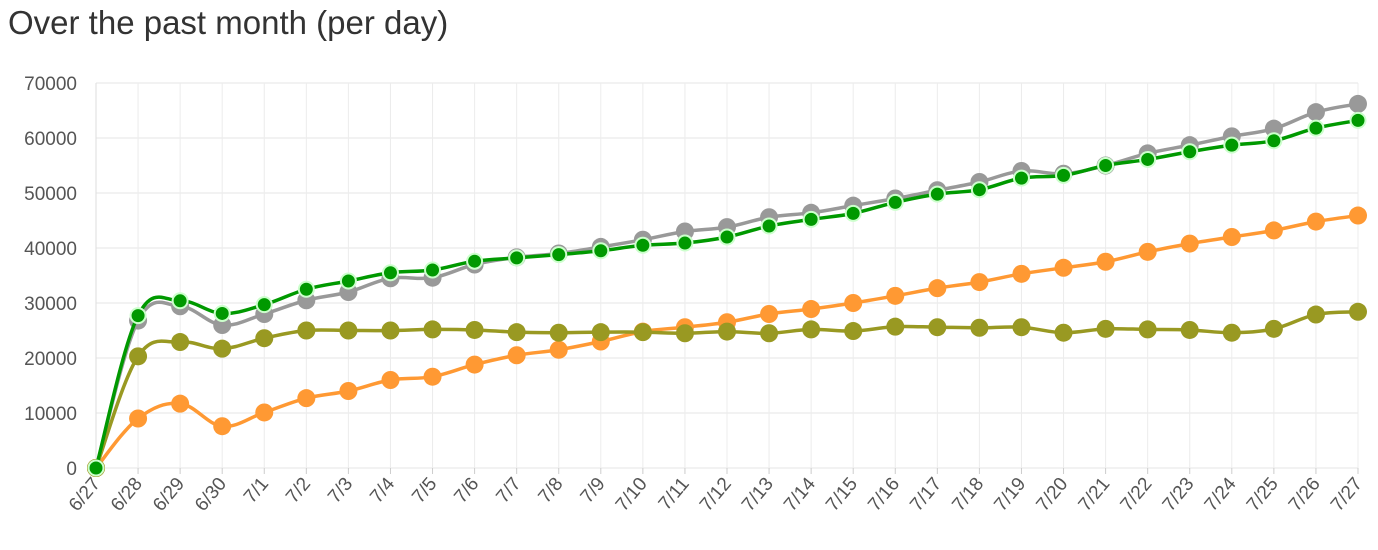  I want to click on x-tick-label: 7/6, so click(466, 491).